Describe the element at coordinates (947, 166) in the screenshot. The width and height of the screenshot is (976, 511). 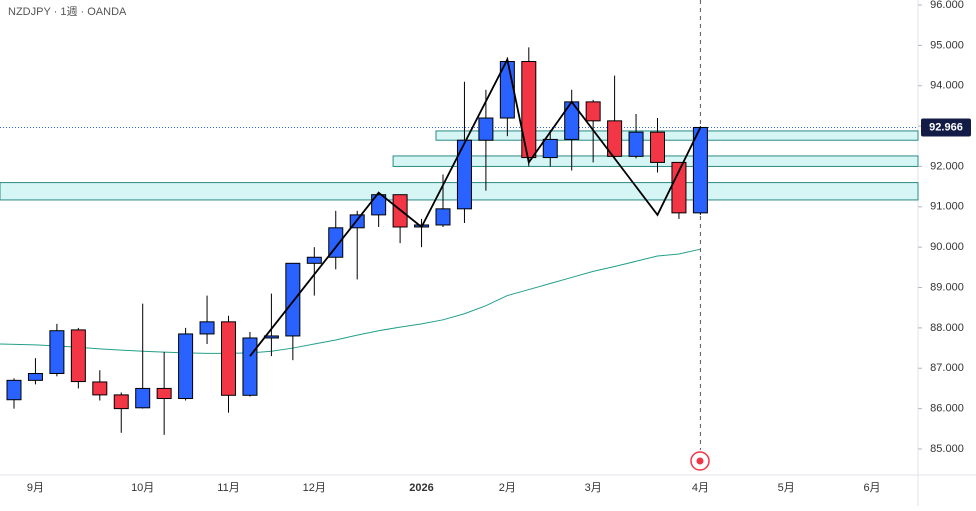
I see `y-tick-label: 92.000` at that location.